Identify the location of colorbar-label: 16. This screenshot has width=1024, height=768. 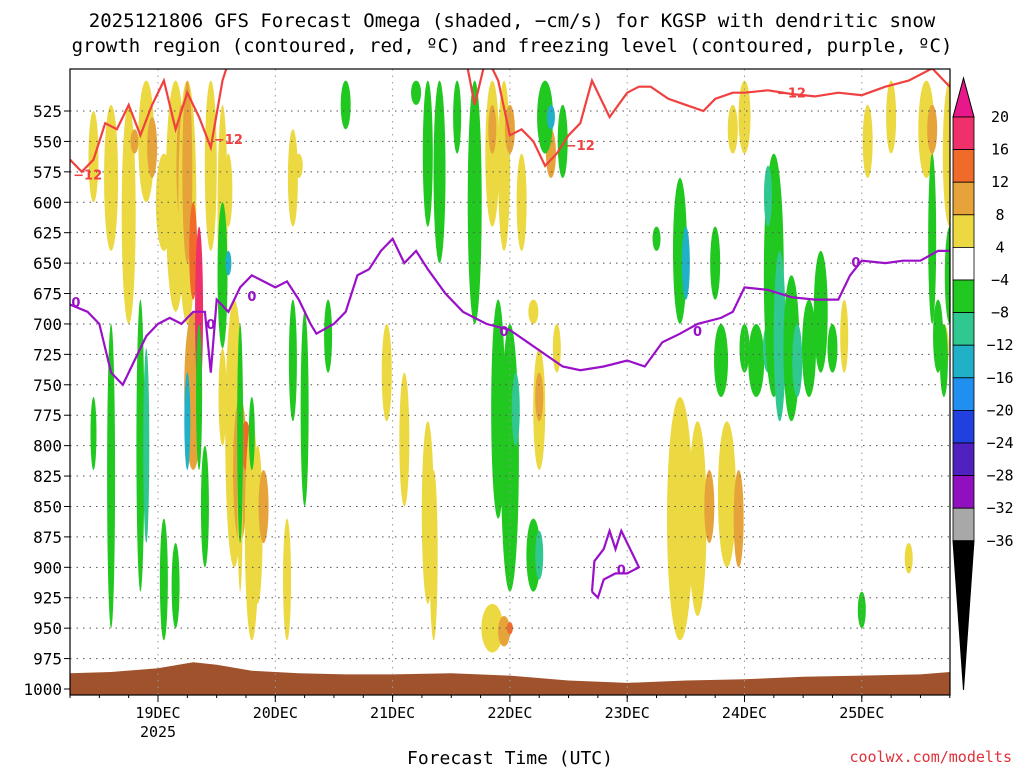
(1000, 150).